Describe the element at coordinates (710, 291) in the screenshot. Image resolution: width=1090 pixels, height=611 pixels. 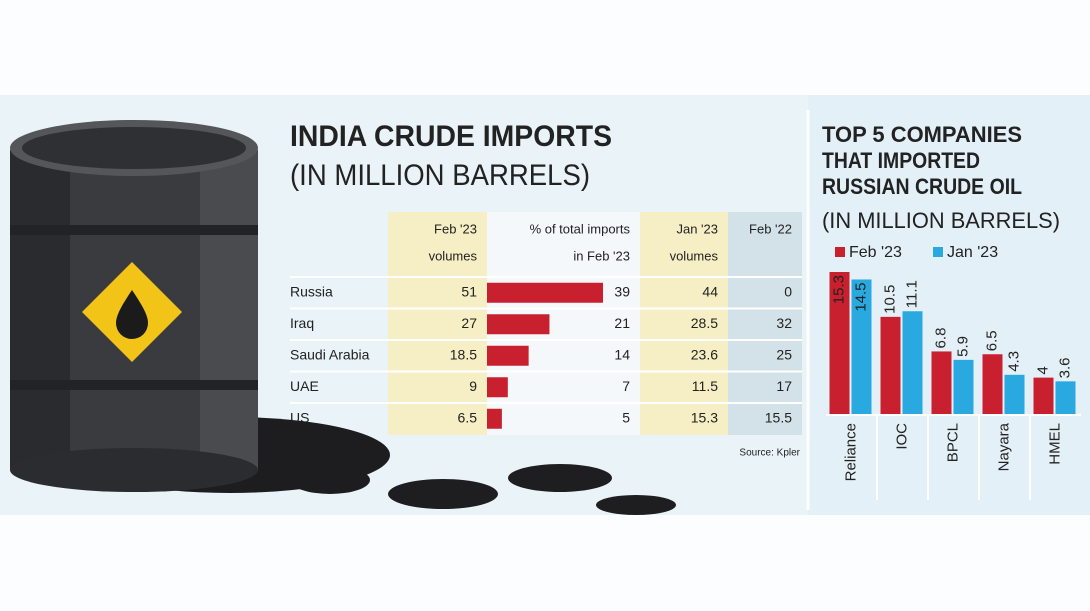
I see `cell-value: 44` at that location.